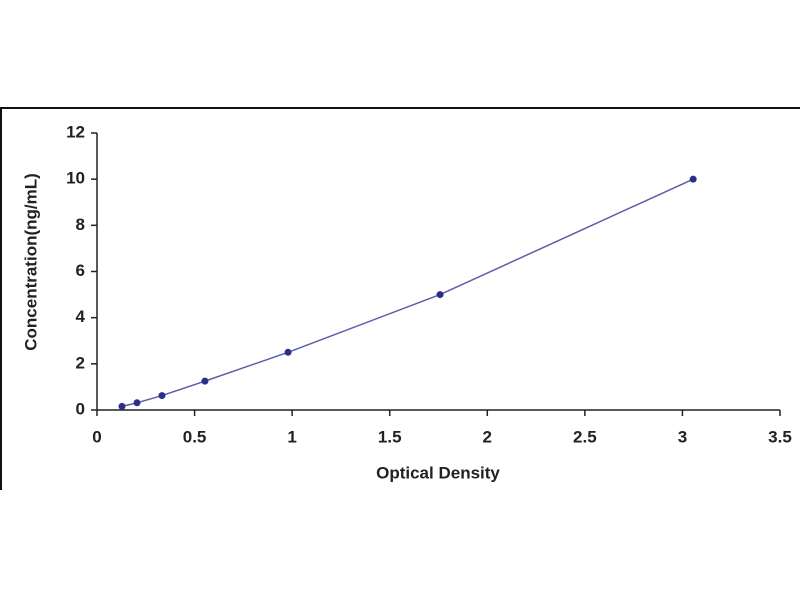 This screenshot has height=600, width=800. I want to click on y-tick-label: 2, so click(80, 362).